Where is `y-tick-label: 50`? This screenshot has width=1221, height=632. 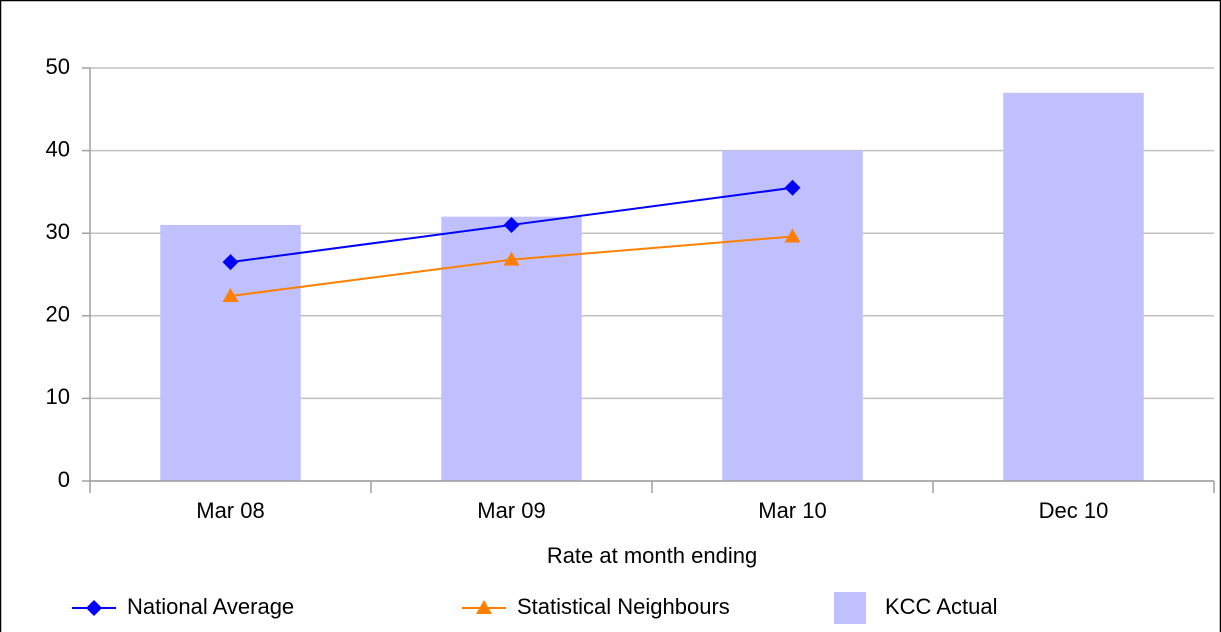
y-tick-label: 50 is located at coordinates (58, 66).